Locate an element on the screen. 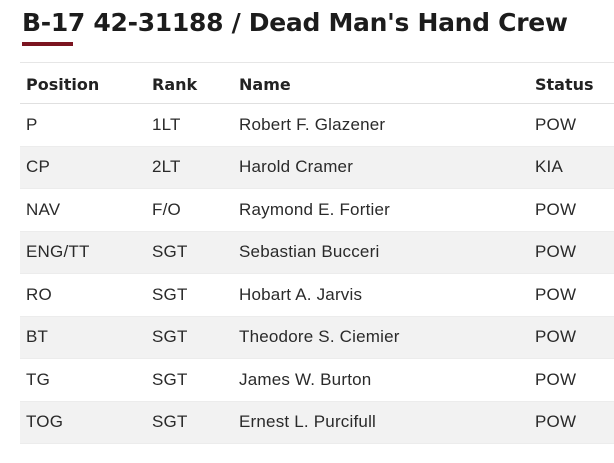  header-rank: Rank is located at coordinates (175, 84).